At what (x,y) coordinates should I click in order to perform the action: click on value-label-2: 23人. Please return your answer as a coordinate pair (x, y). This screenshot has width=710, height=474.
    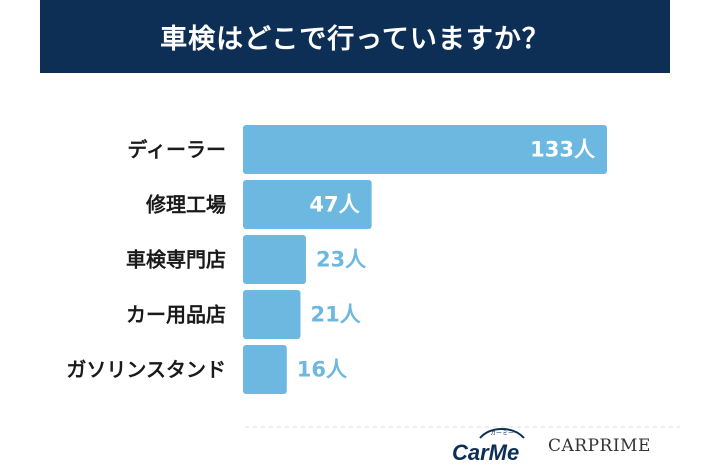
    Looking at the image, I should click on (341, 260).